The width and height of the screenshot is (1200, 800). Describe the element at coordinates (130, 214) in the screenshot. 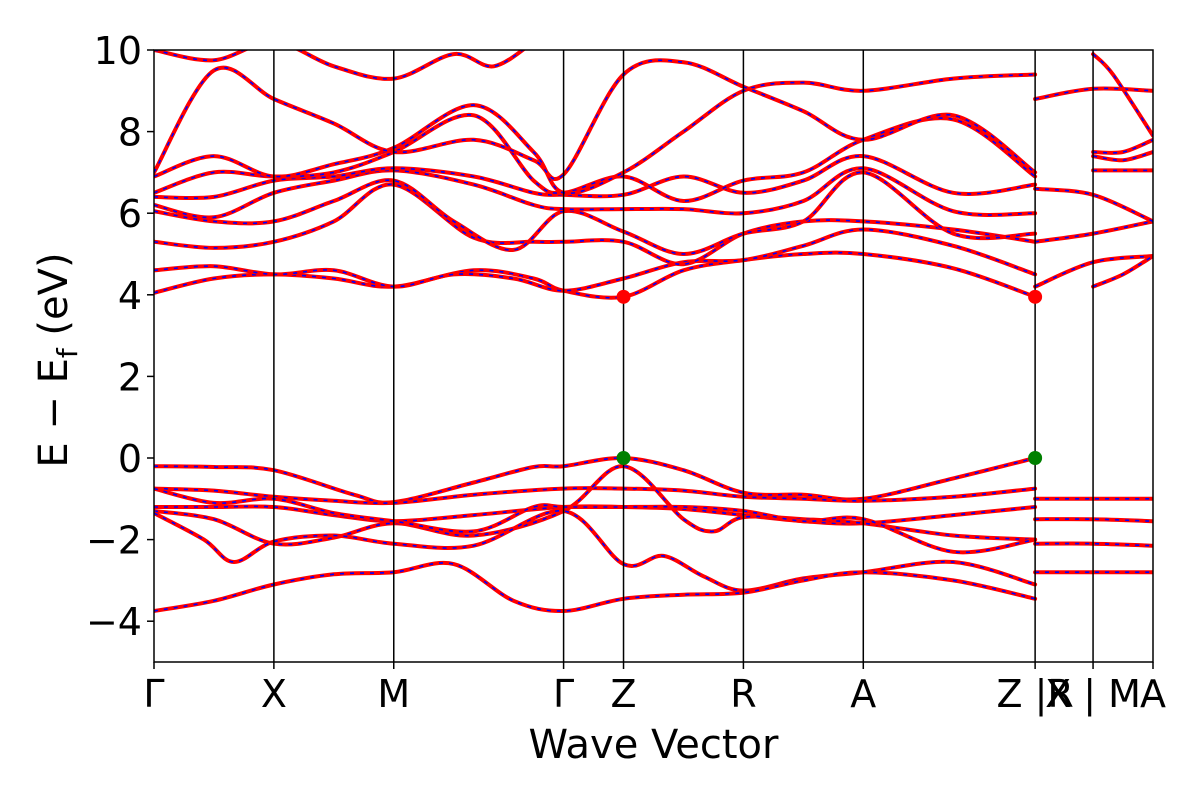

I see `y-tick-label: 6` at that location.